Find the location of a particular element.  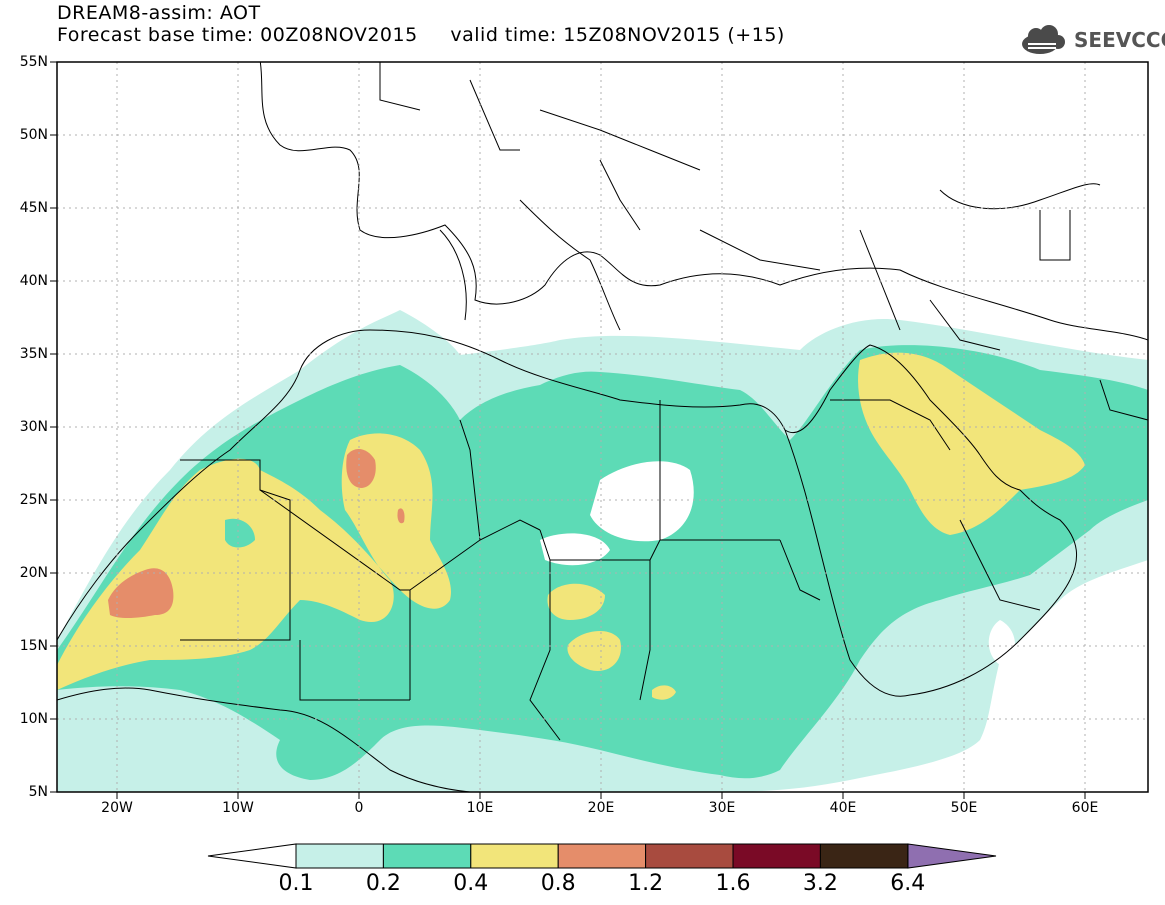

lat-label: 45N is located at coordinates (33, 208).